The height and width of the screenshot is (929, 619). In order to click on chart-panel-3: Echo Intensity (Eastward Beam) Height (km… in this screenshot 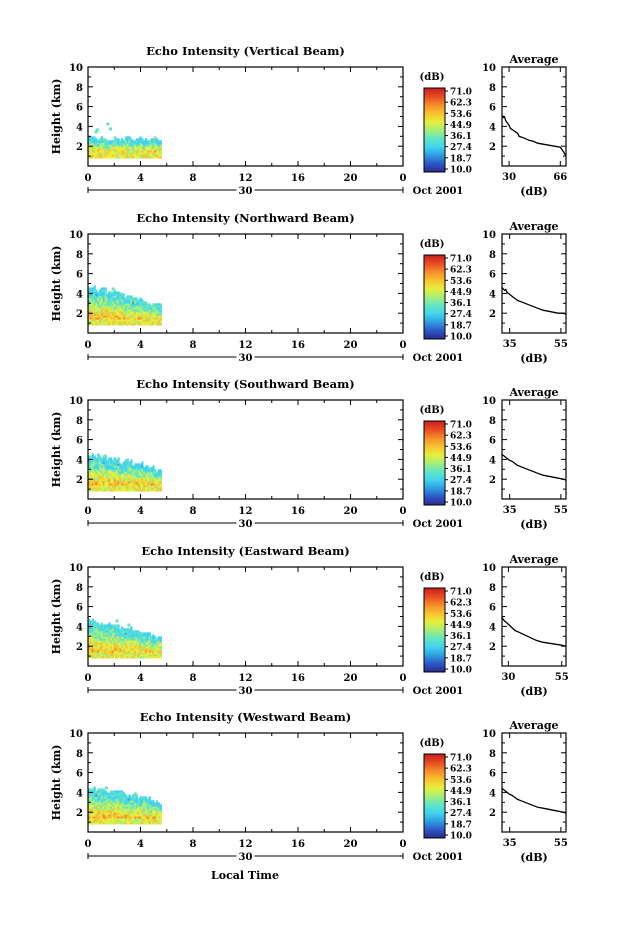, I will do `click(309, 621)`.